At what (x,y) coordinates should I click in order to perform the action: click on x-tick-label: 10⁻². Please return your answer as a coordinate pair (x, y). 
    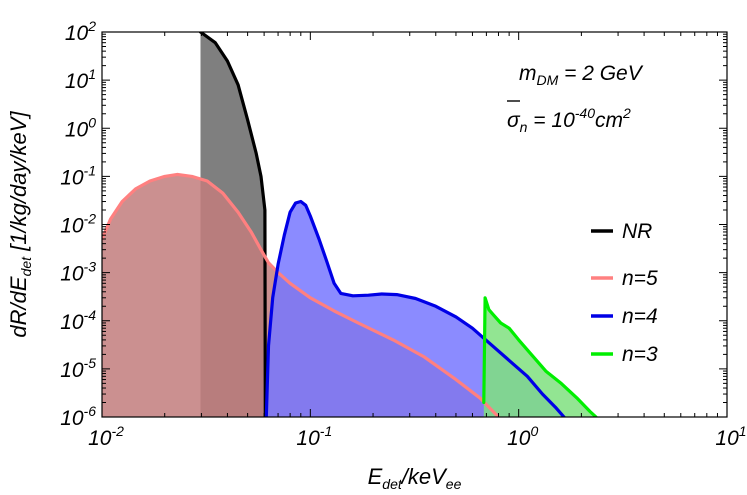
    Looking at the image, I should click on (106, 436).